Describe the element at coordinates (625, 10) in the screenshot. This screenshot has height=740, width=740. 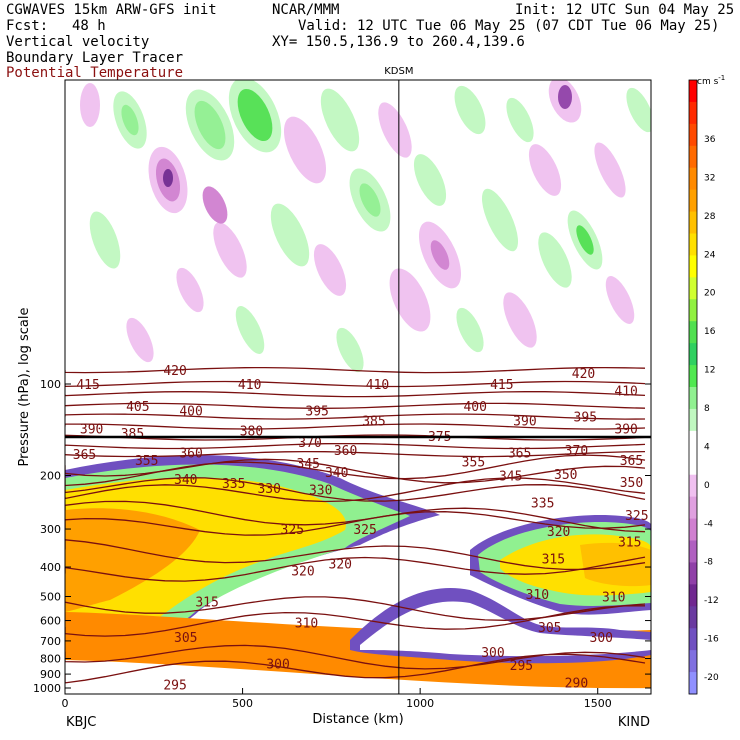
I see `init-time: Init: 12 UTC Sun 04 May 25` at that location.